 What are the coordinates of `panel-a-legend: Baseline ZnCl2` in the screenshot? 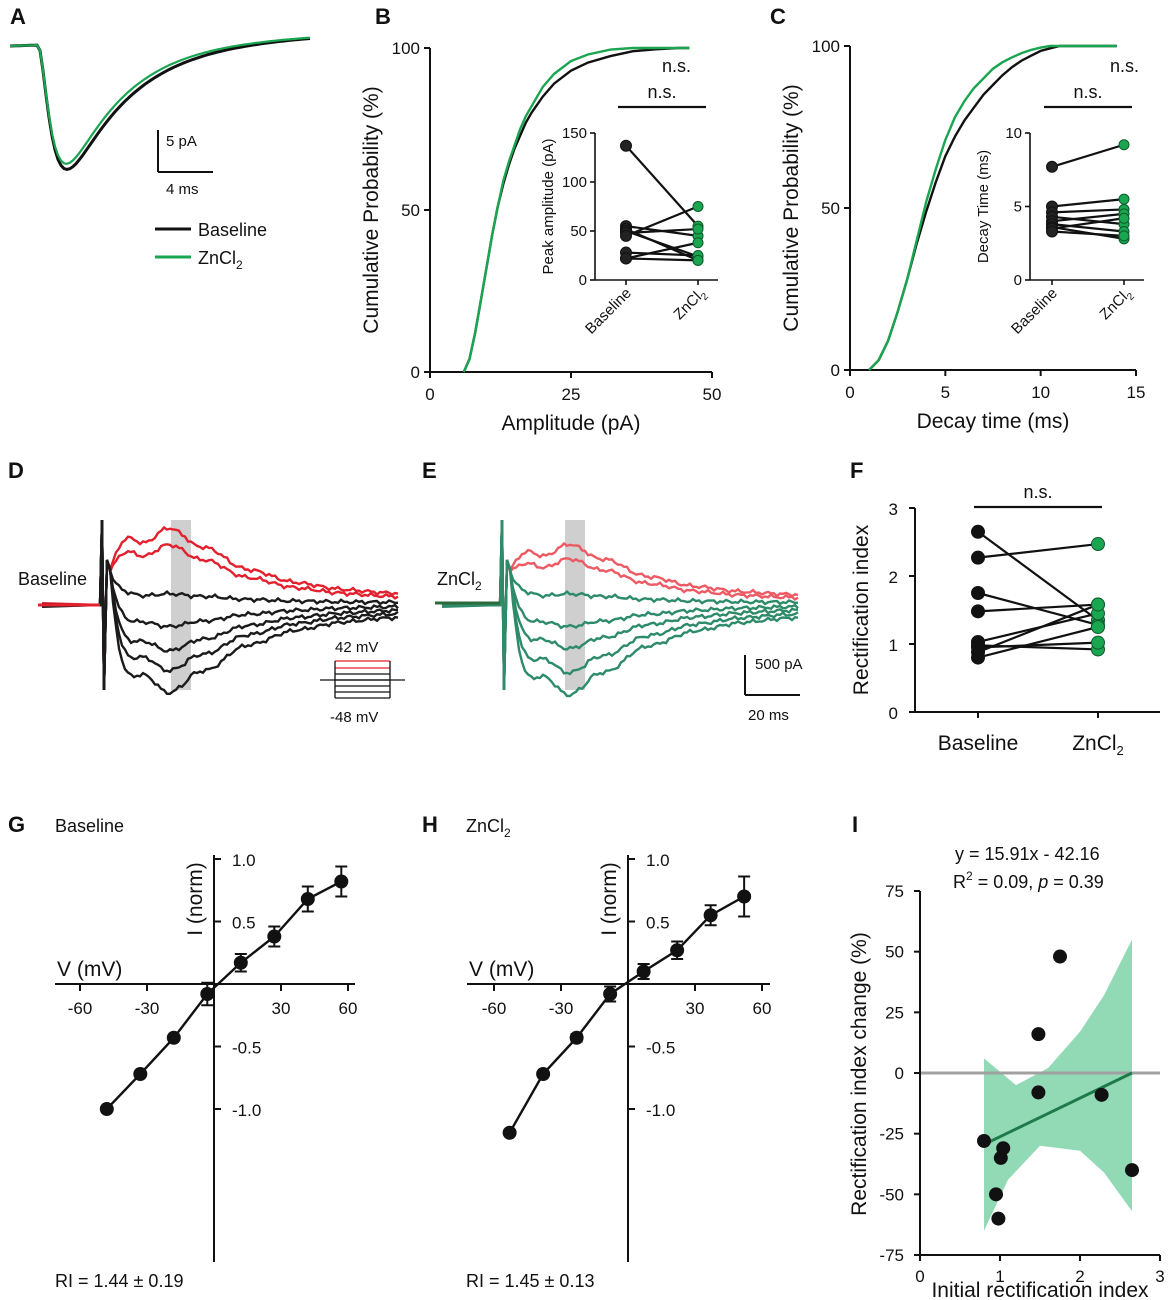 It's located at (211, 246).